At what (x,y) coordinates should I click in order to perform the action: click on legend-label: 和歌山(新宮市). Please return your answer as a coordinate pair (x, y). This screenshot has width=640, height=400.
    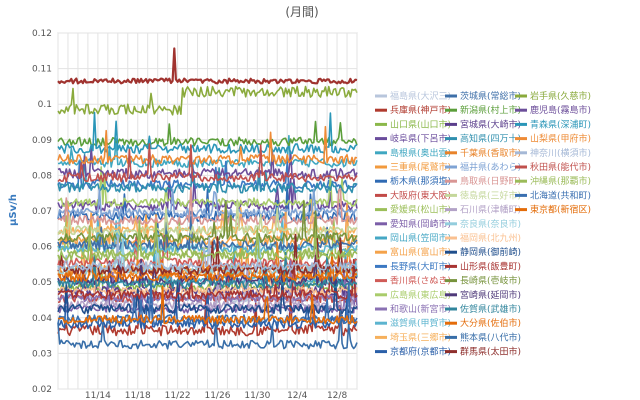
    Looking at the image, I should click on (420, 309).